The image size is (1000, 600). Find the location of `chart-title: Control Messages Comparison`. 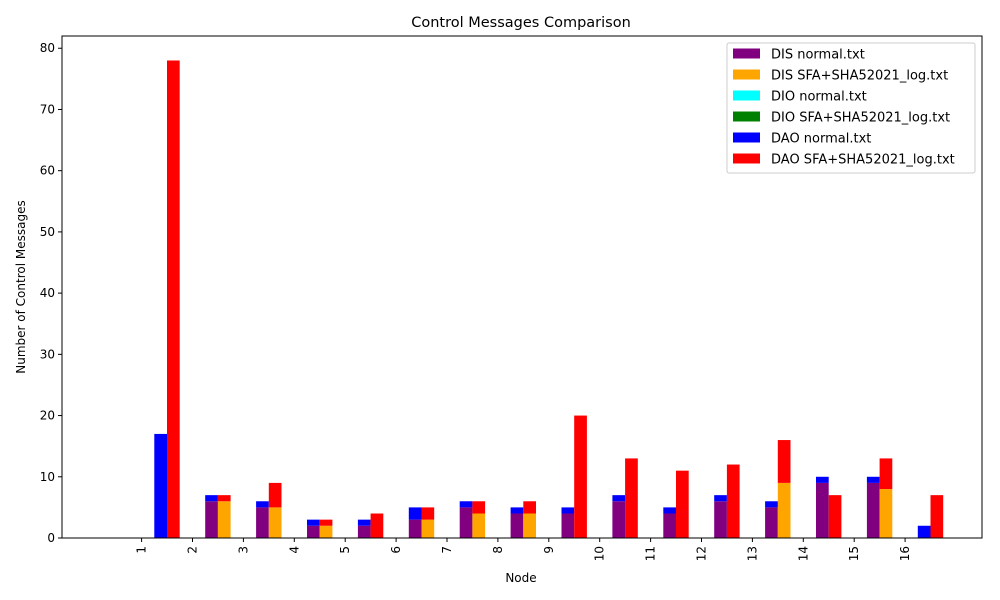

chart-title: Control Messages Comparison is located at coordinates (521, 23).